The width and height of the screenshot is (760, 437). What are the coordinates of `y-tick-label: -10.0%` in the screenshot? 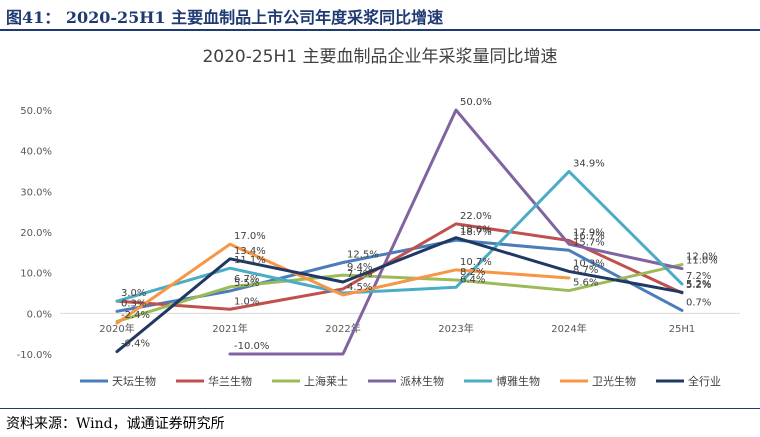 It's located at (34, 355).